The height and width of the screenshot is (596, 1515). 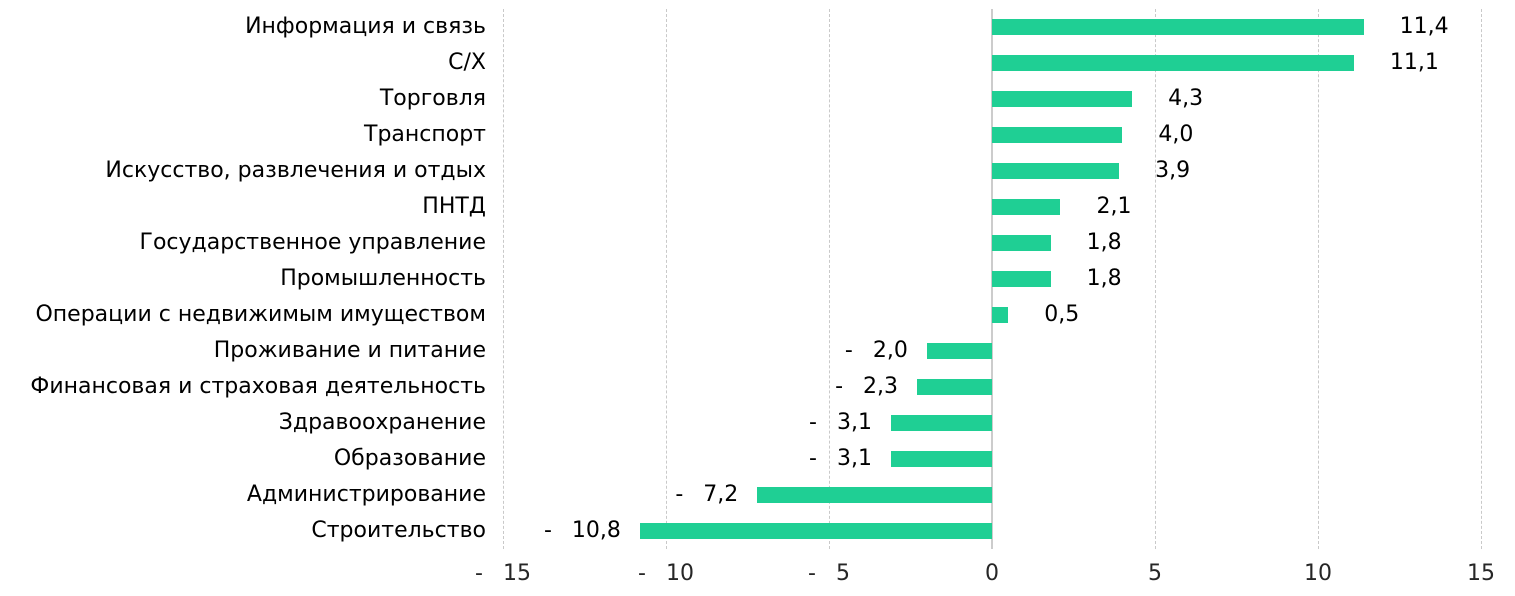 What do you see at coordinates (992, 573) in the screenshot?
I see `x-axis-tick-label: 0` at bounding box center [992, 573].